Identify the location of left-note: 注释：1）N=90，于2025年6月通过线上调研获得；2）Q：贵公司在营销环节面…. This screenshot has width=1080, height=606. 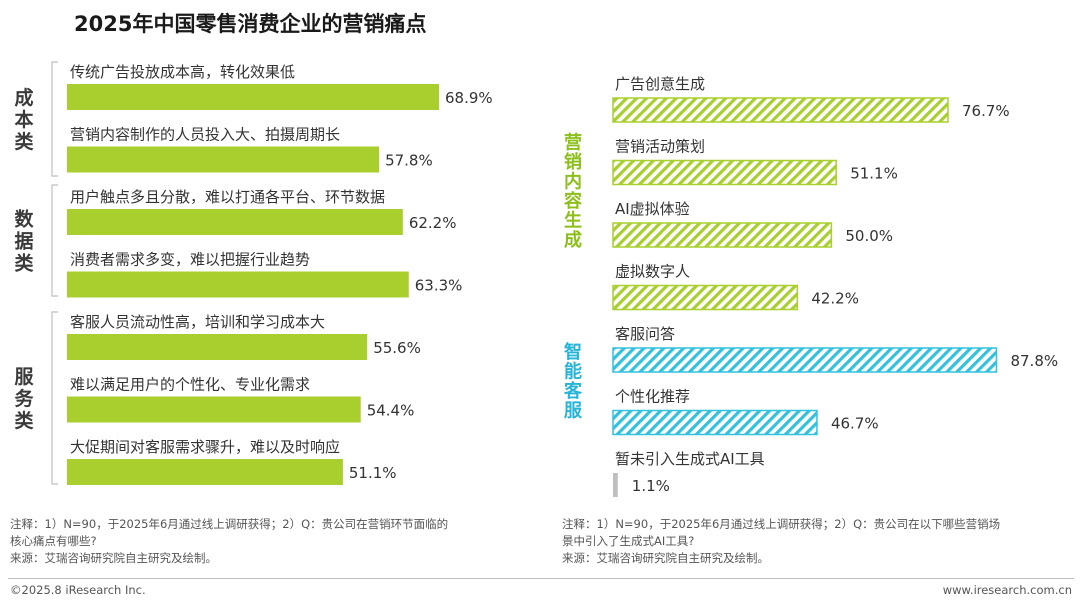
(229, 541).